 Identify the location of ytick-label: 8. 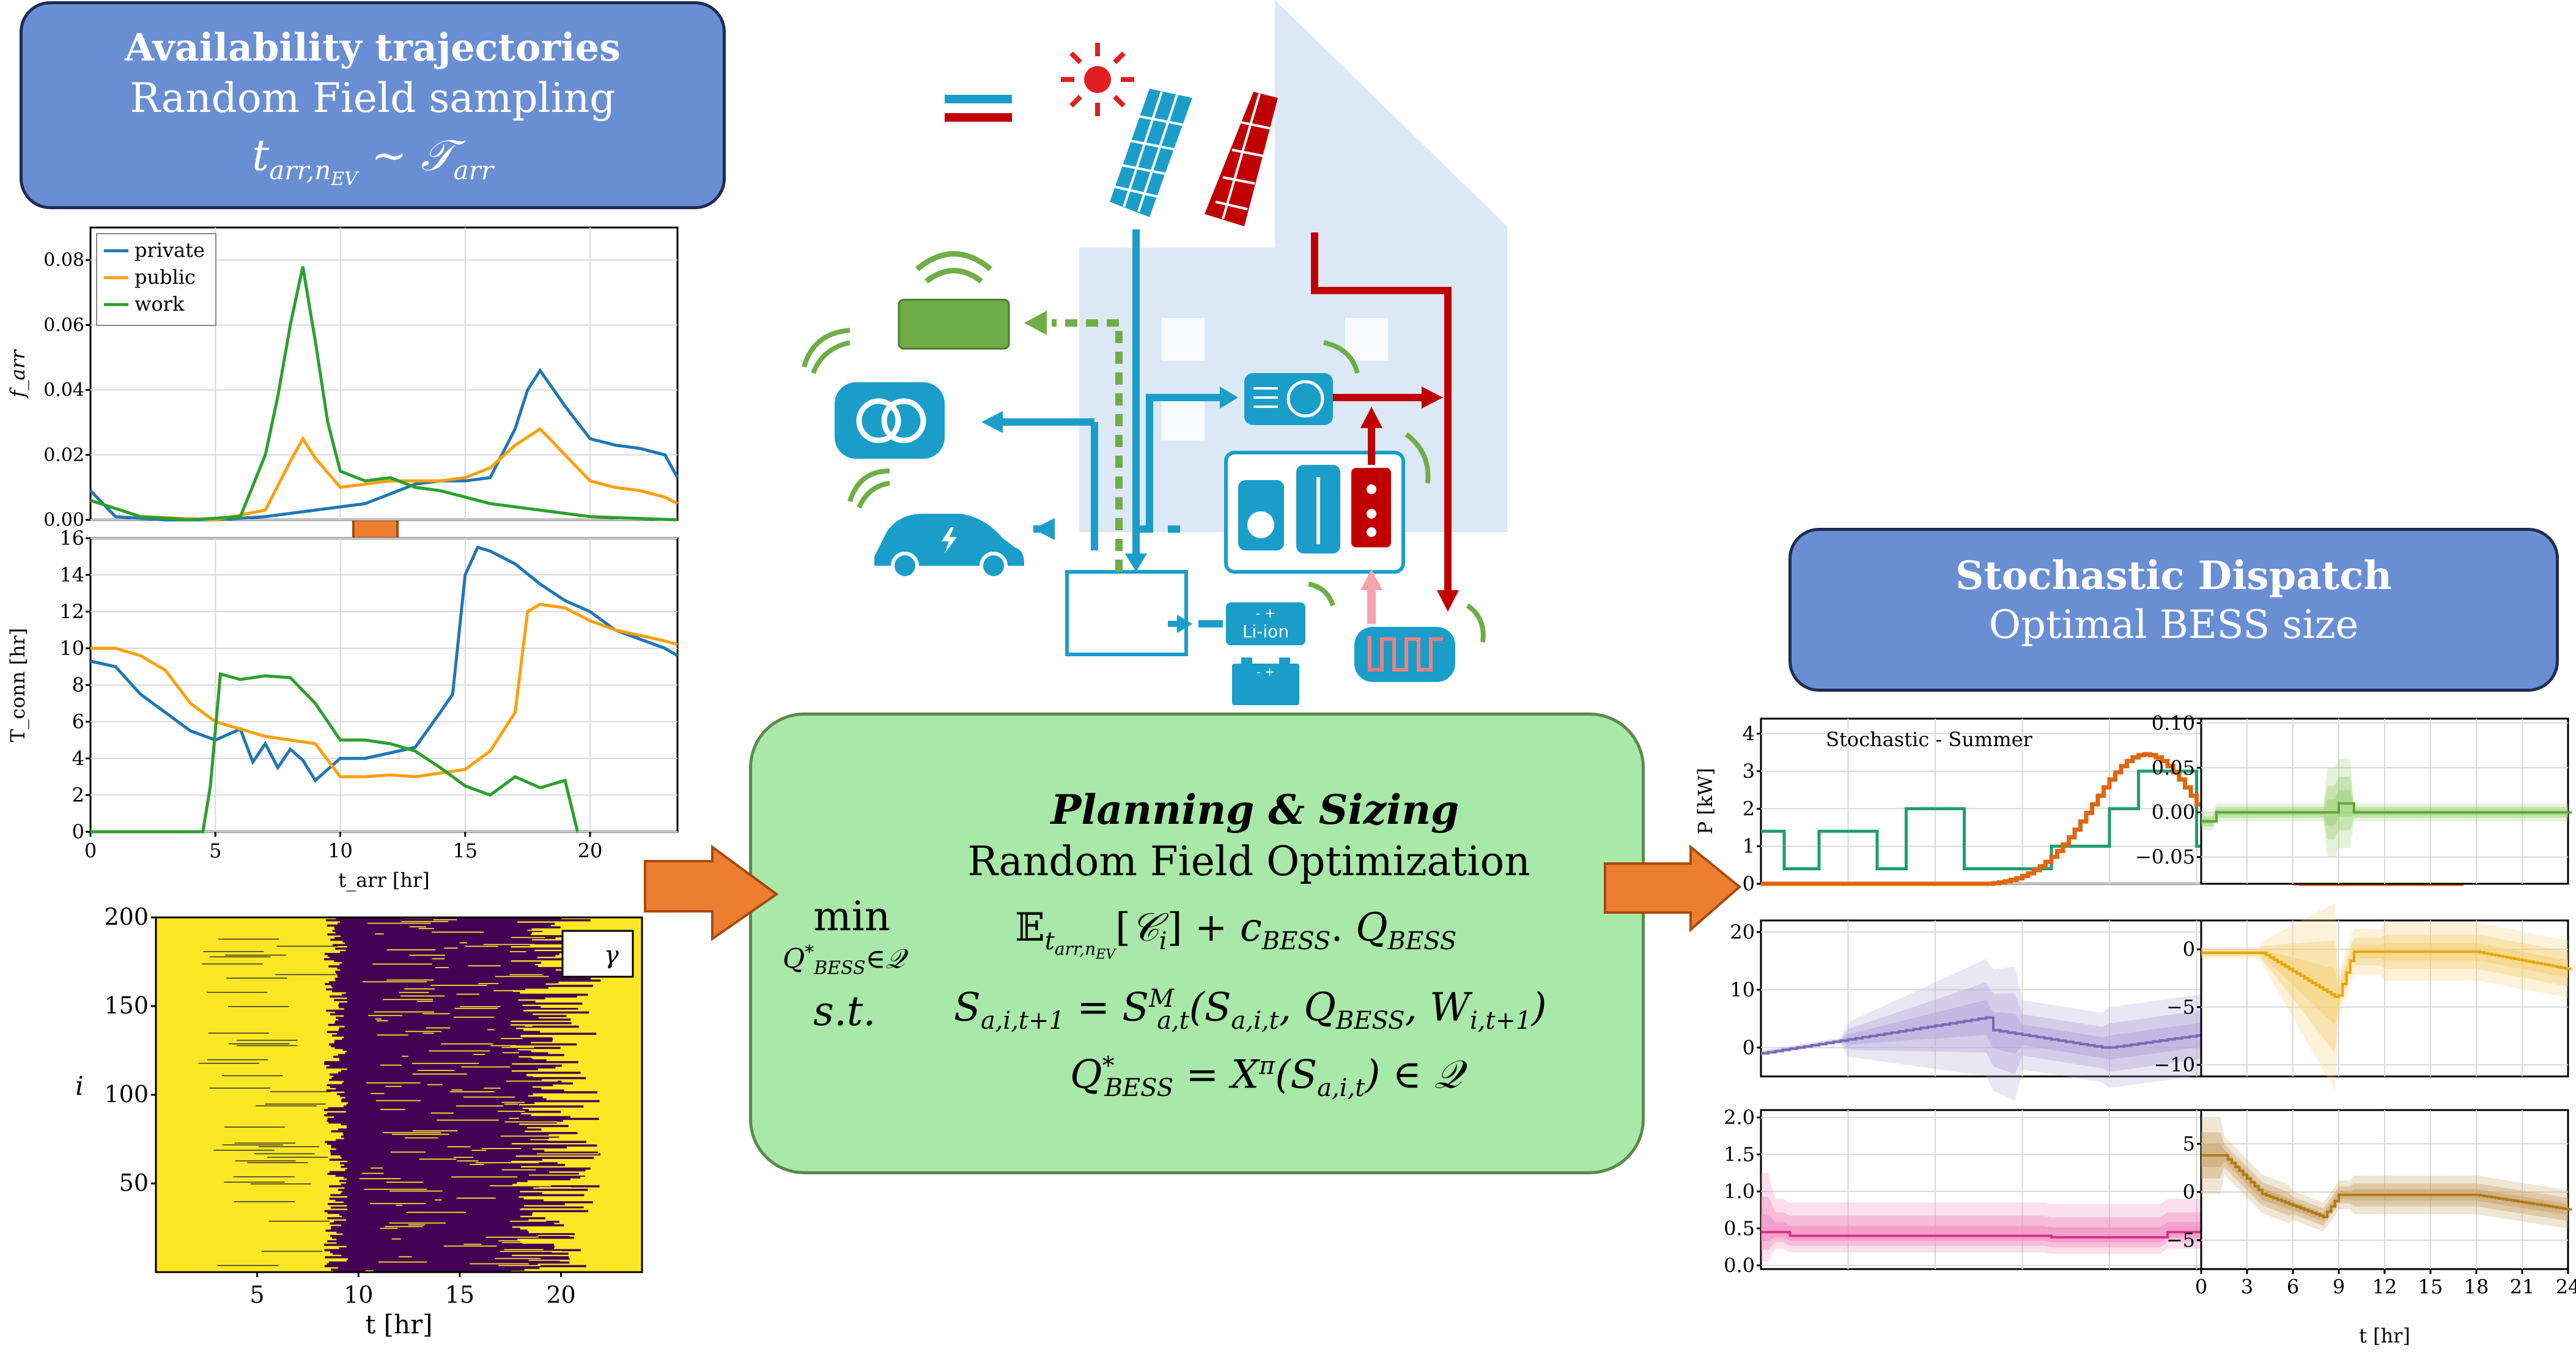
(78, 685).